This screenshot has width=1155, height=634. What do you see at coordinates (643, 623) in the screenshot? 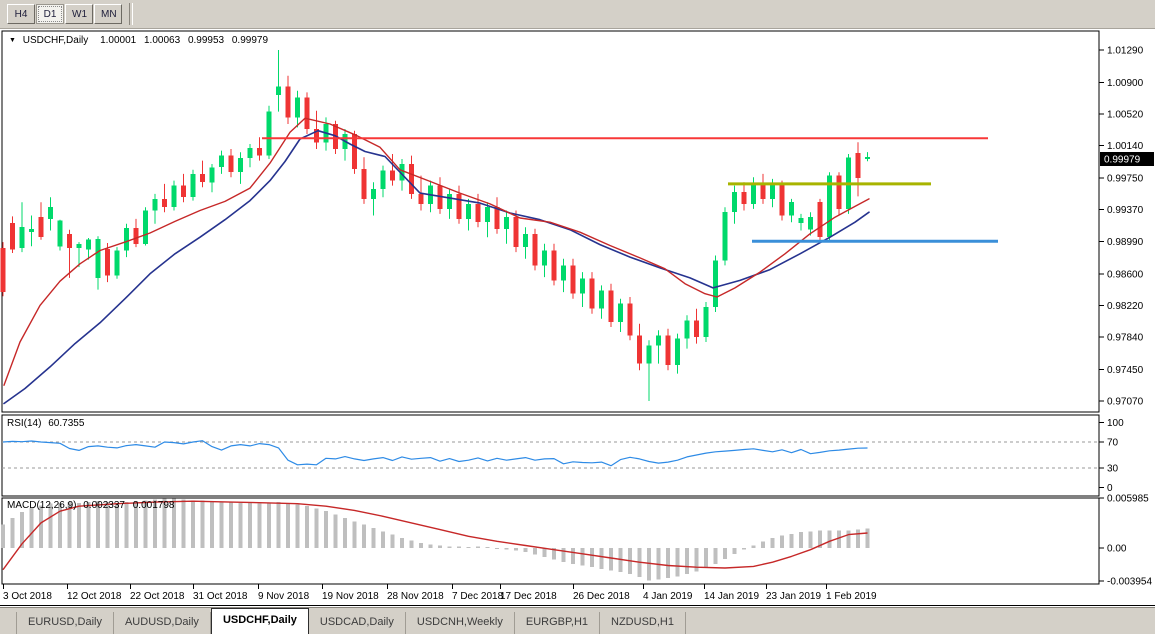
I see `tab-nzdusd-h1: NZDUSD,H1` at bounding box center [643, 623].